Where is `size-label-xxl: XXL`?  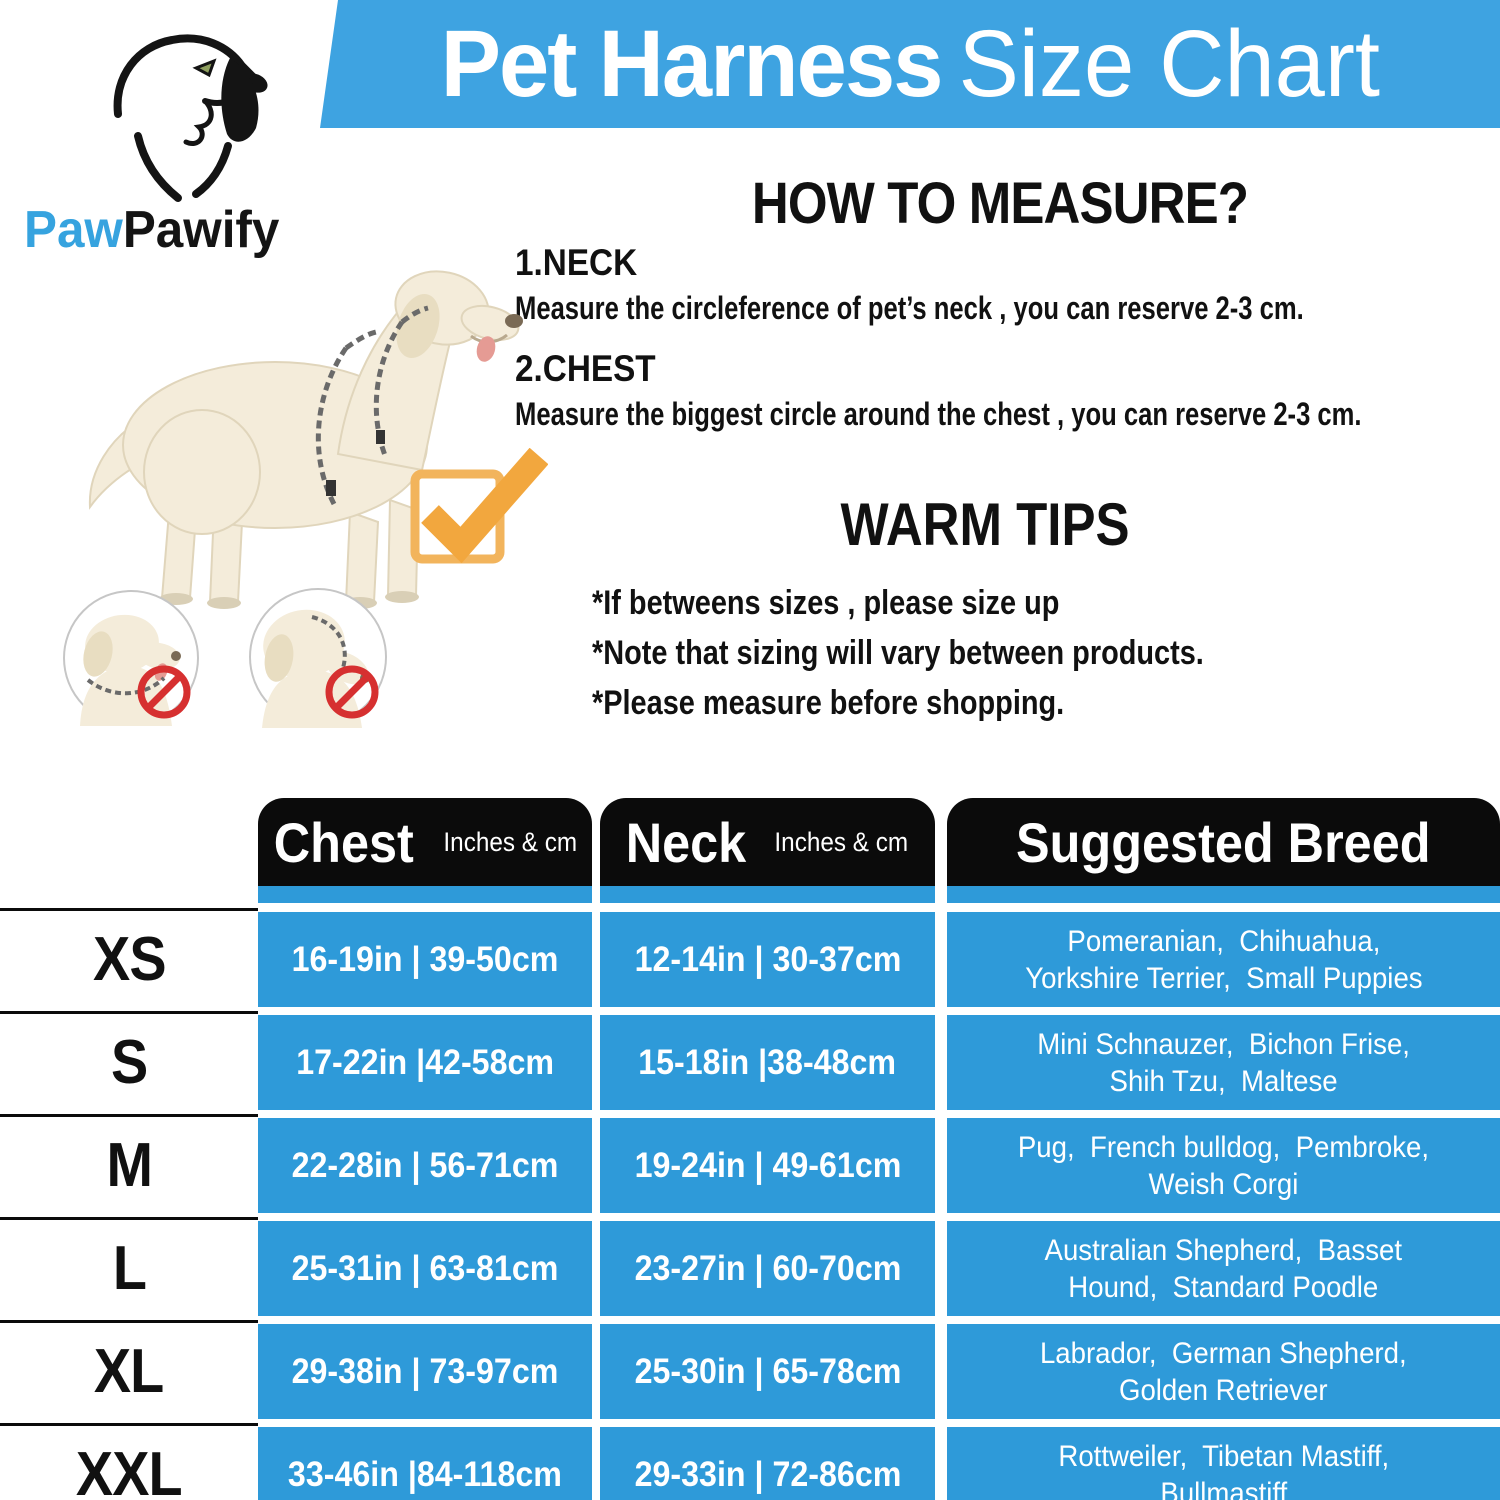 size-label-xxl: XXL is located at coordinates (129, 1470).